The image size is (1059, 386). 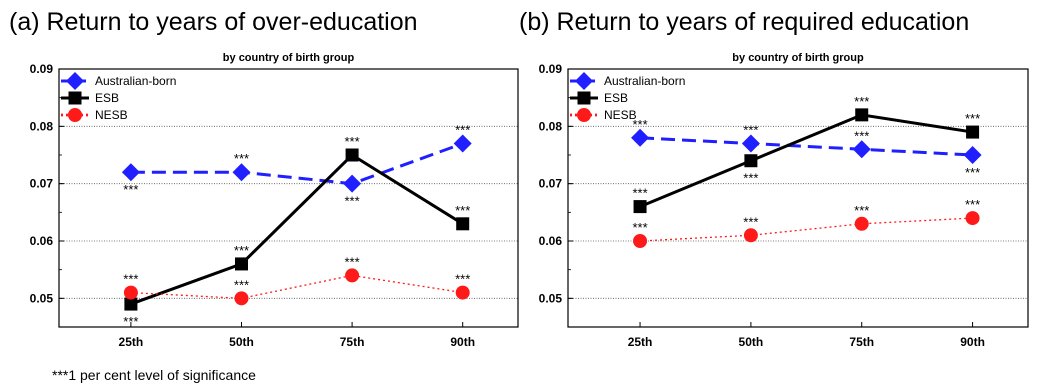 I want to click on panel-a-title: (a) Return to years of over-education, so click(x=213, y=22).